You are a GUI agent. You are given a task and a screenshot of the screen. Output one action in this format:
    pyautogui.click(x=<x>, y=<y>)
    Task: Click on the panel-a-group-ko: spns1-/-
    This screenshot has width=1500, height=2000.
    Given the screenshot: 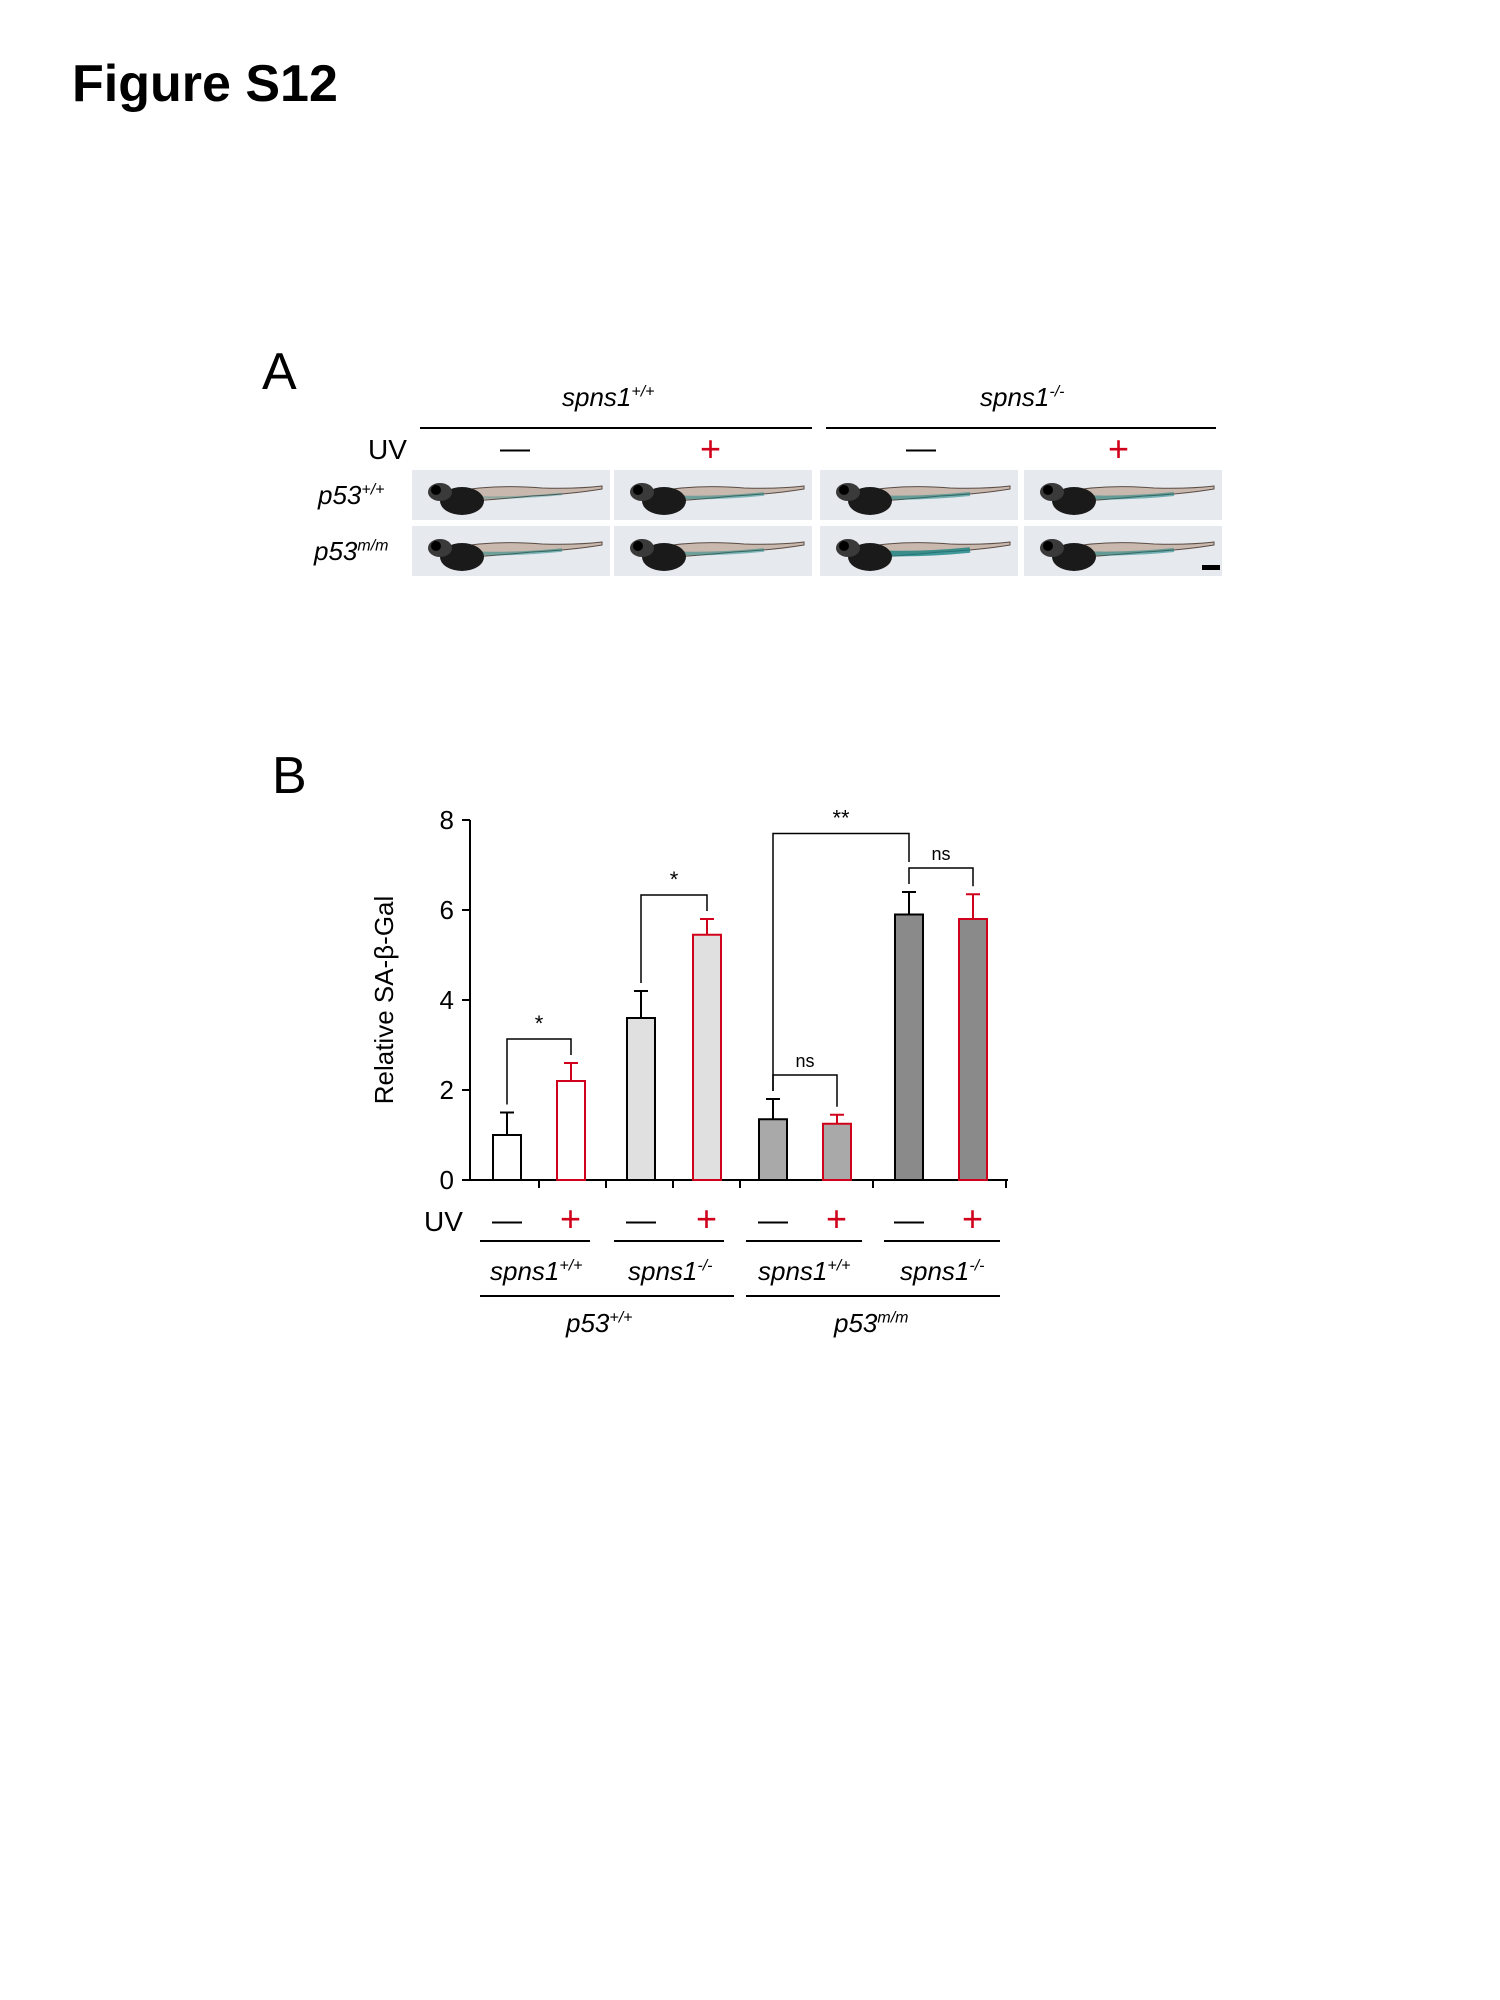 What is the action you would take?
    pyautogui.click(x=1022, y=397)
    